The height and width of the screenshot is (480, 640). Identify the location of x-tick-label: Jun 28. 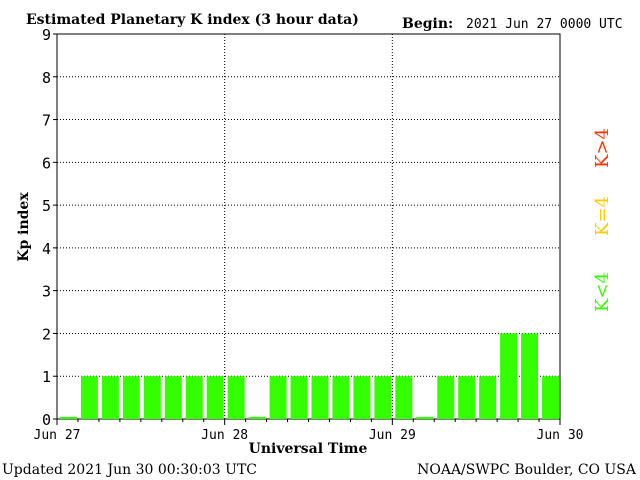
(224, 435).